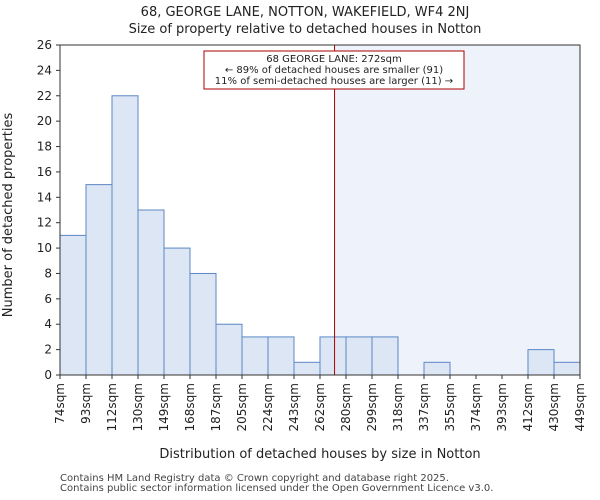 The width and height of the screenshot is (600, 500). What do you see at coordinates (242, 407) in the screenshot?
I see `x-tick-label-205sqm: 205sqm` at bounding box center [242, 407].